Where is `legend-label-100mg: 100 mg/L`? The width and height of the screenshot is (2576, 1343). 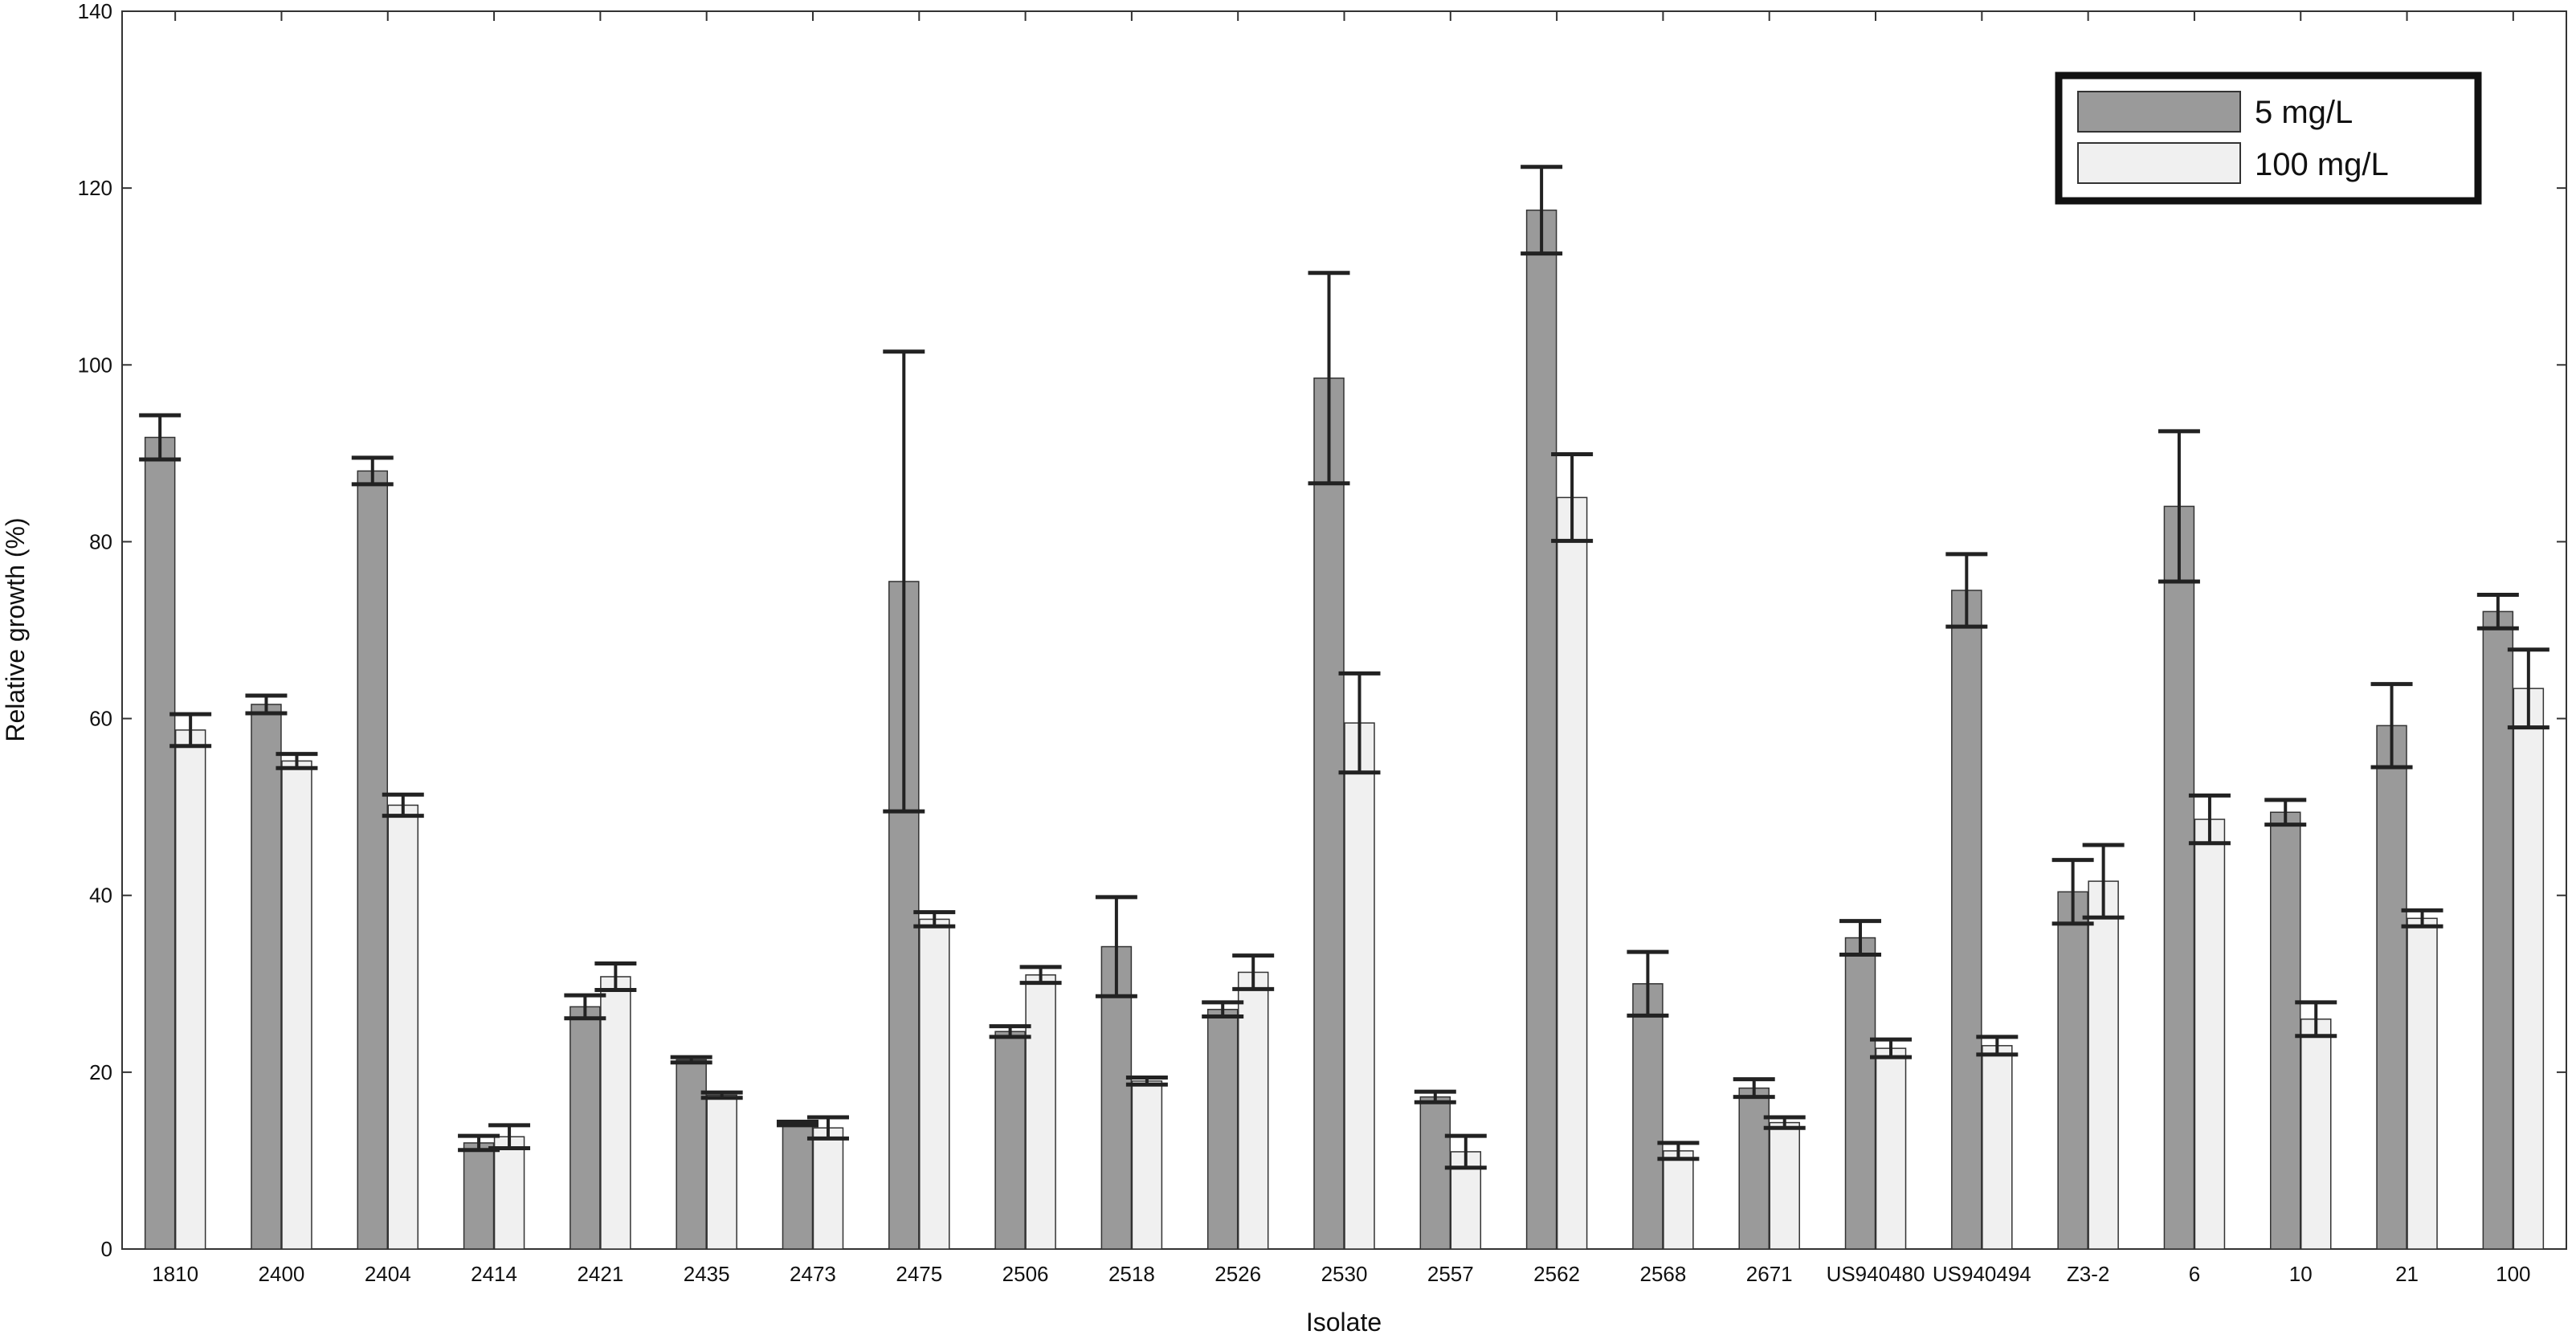 legend-label-100mg: 100 mg/L is located at coordinates (2322, 164).